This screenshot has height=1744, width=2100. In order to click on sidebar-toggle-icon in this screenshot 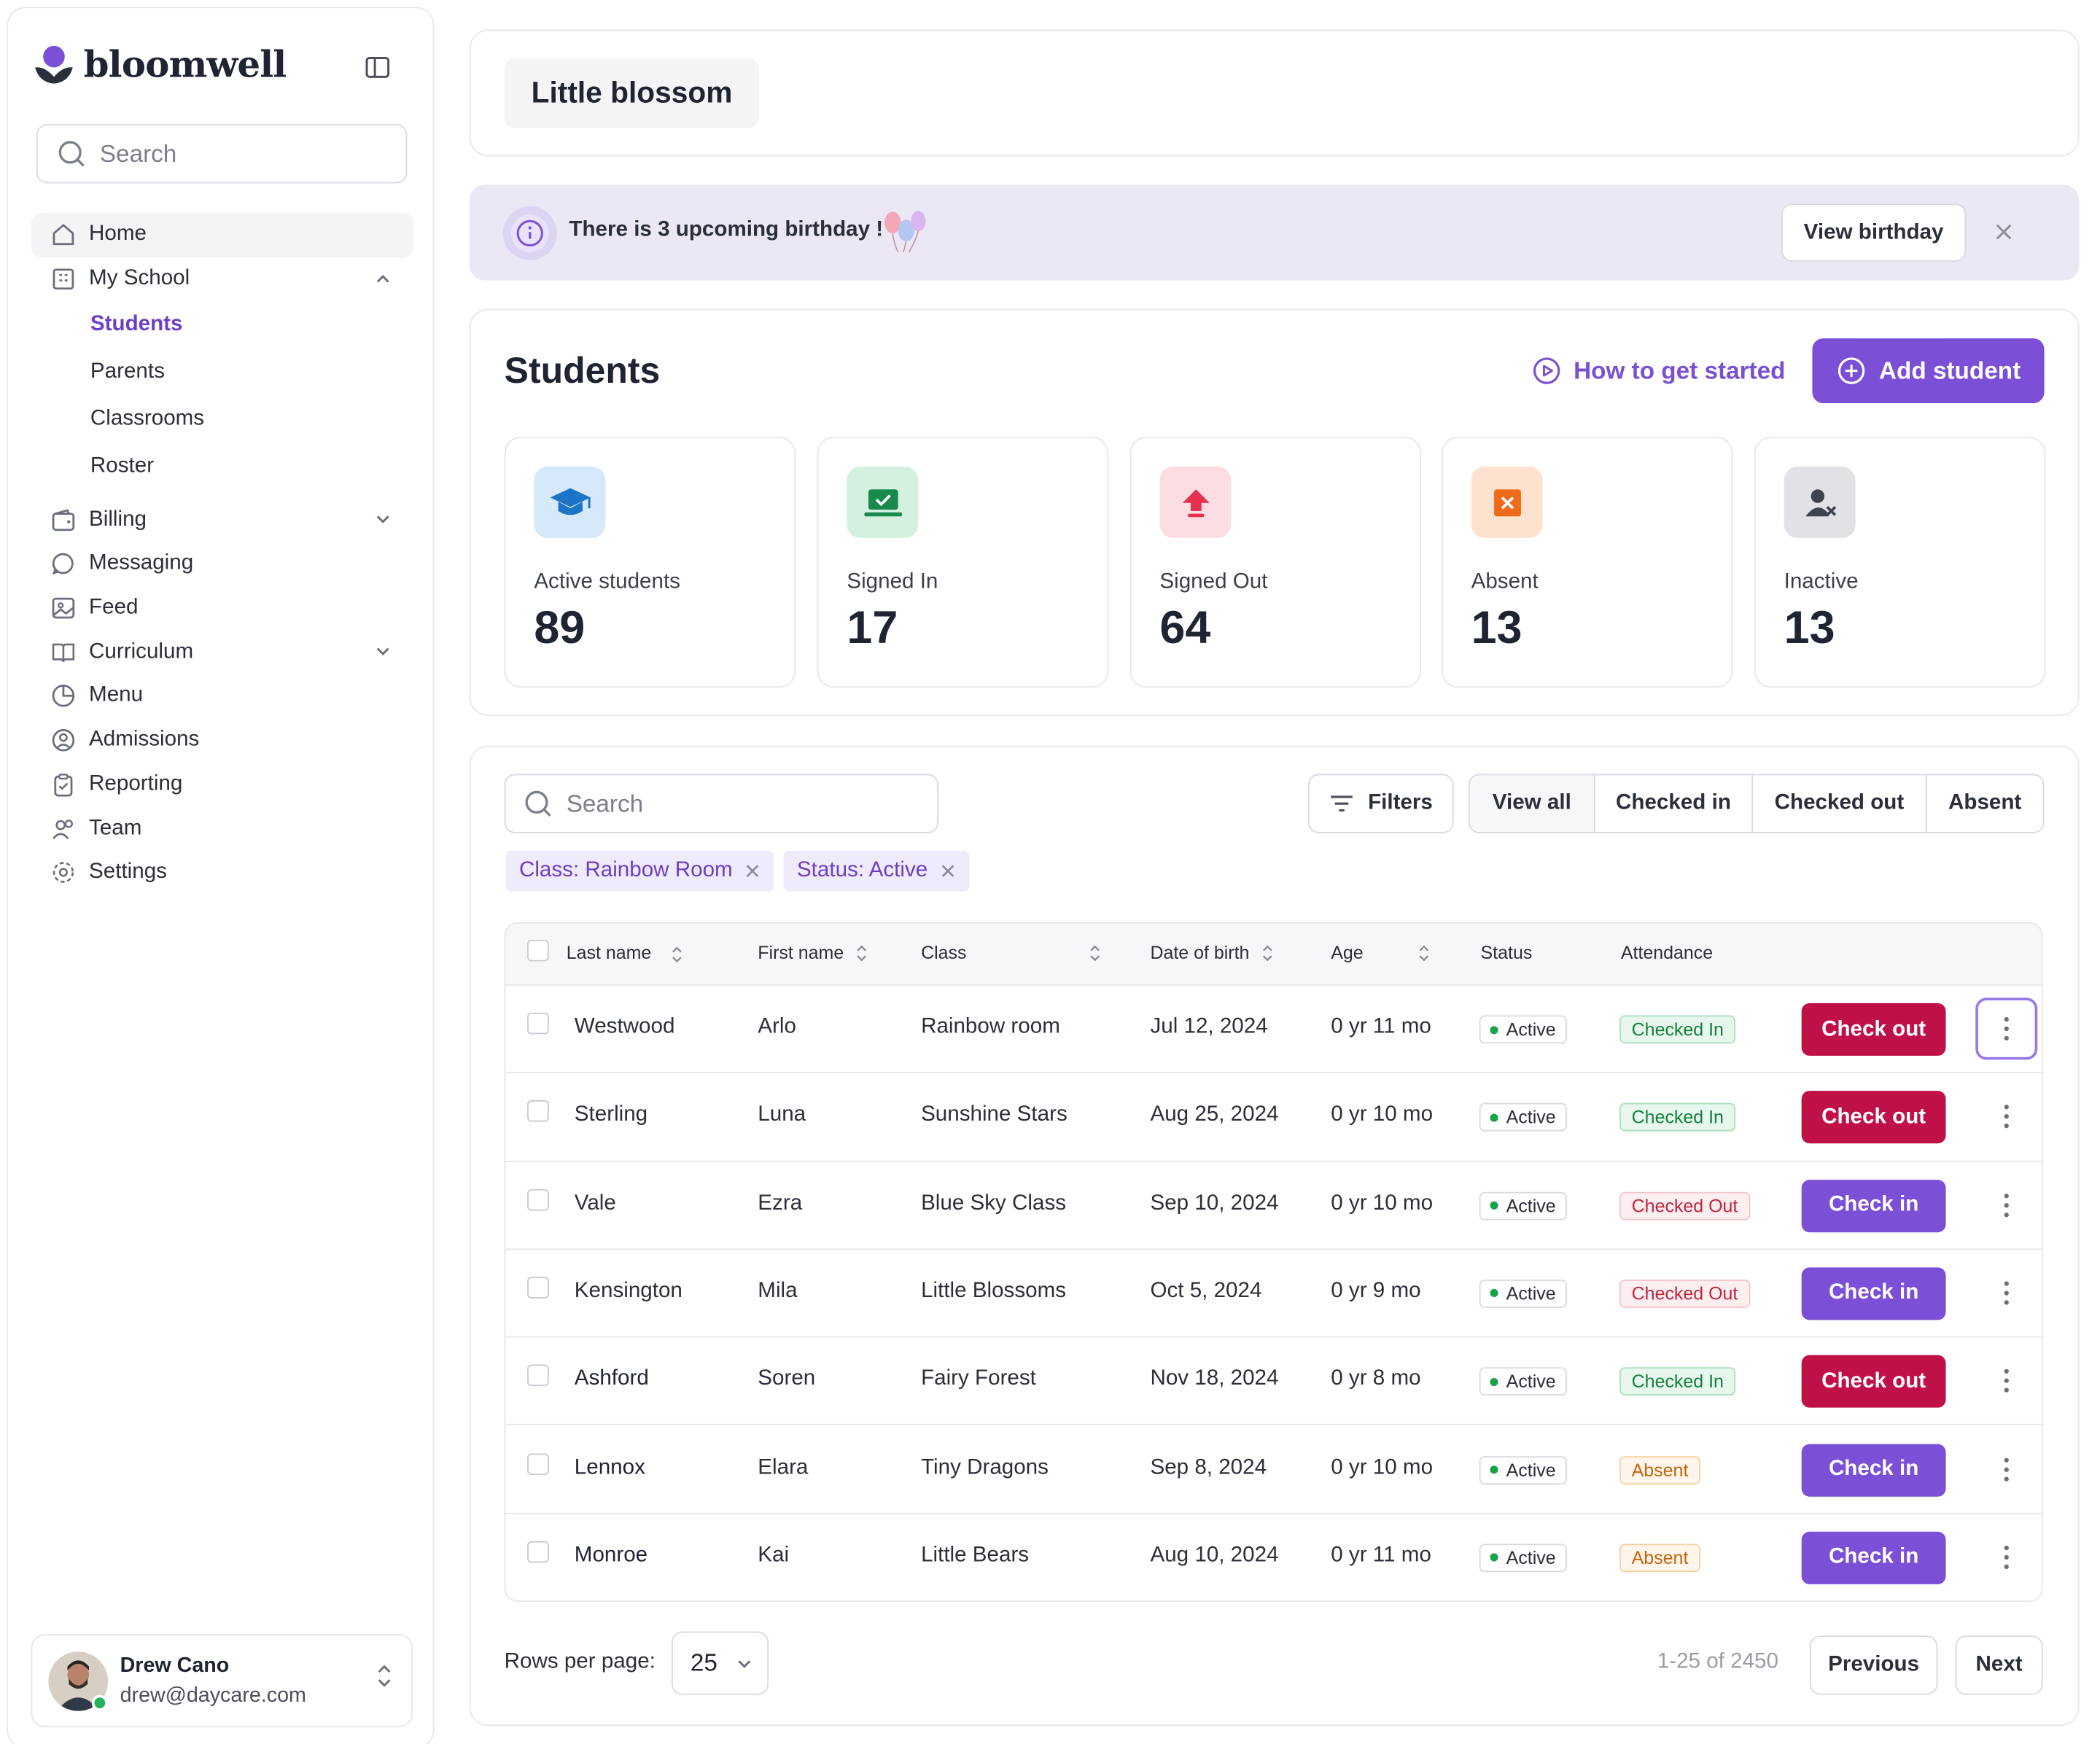, I will do `click(377, 67)`.